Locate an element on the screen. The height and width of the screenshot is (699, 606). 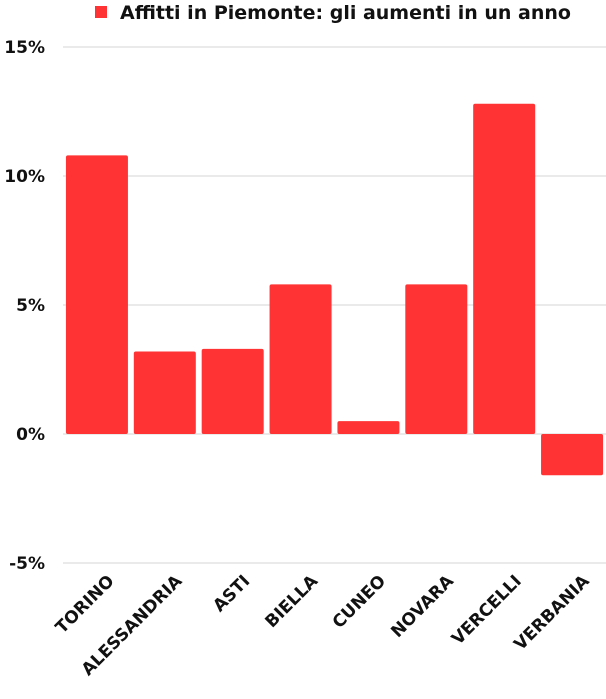
x-tick-label: BIELLA is located at coordinates (291, 601).